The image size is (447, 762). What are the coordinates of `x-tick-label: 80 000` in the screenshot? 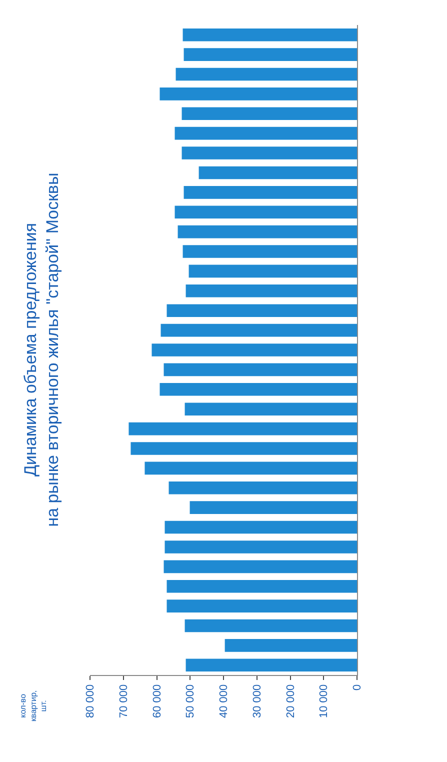 It's located at (90, 701).